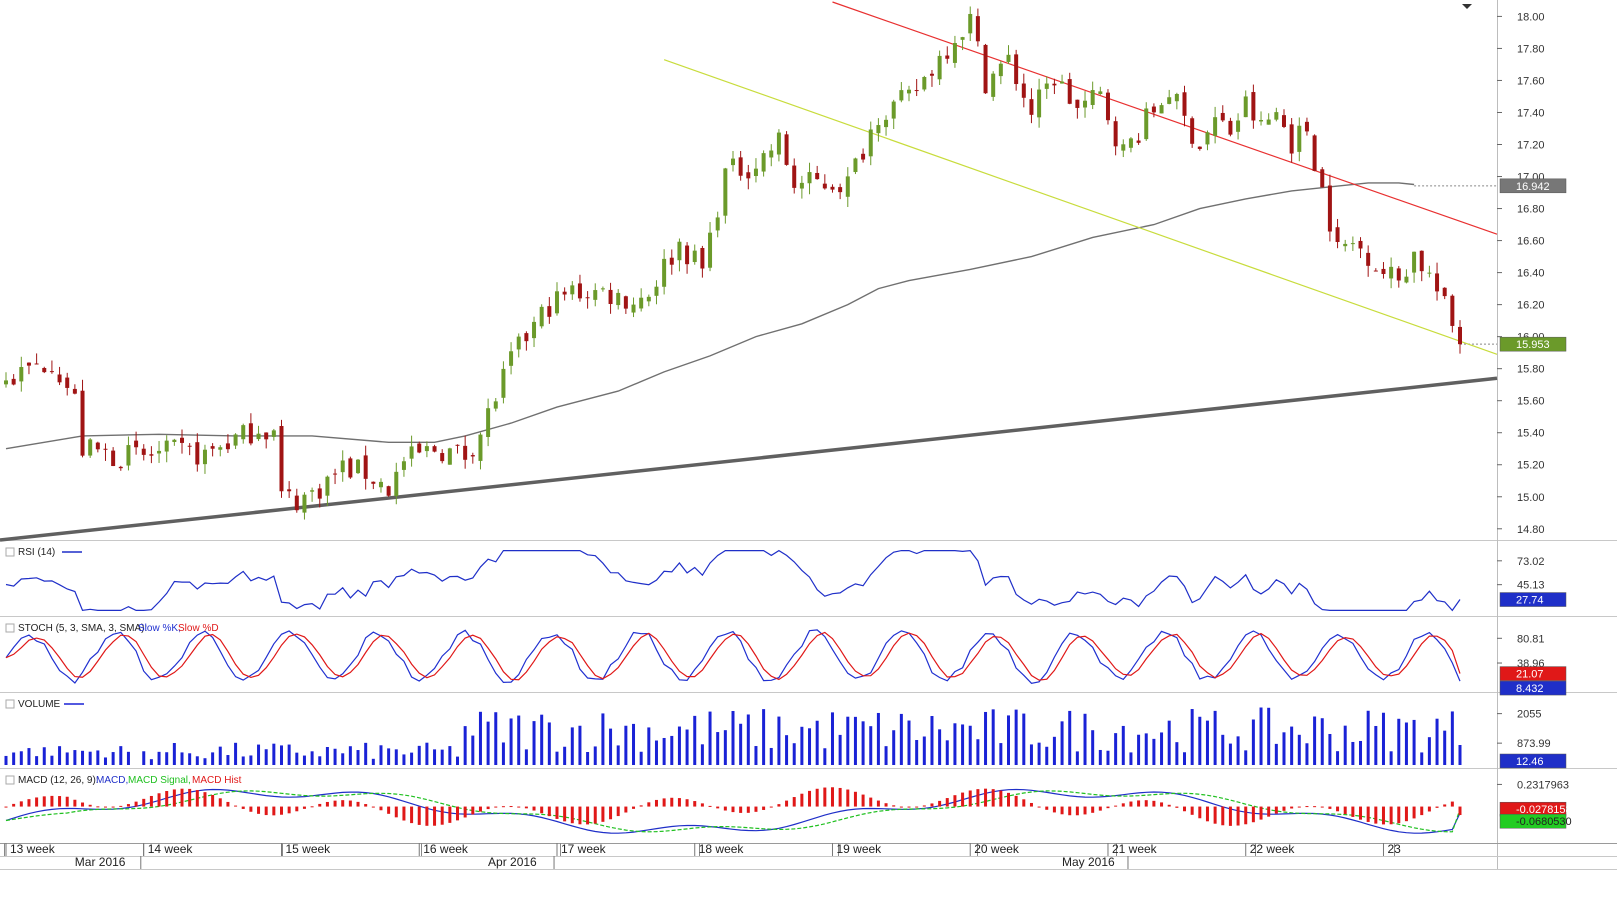  What do you see at coordinates (1533, 688) in the screenshot?
I see `stoch-k-badge-bg` at bounding box center [1533, 688].